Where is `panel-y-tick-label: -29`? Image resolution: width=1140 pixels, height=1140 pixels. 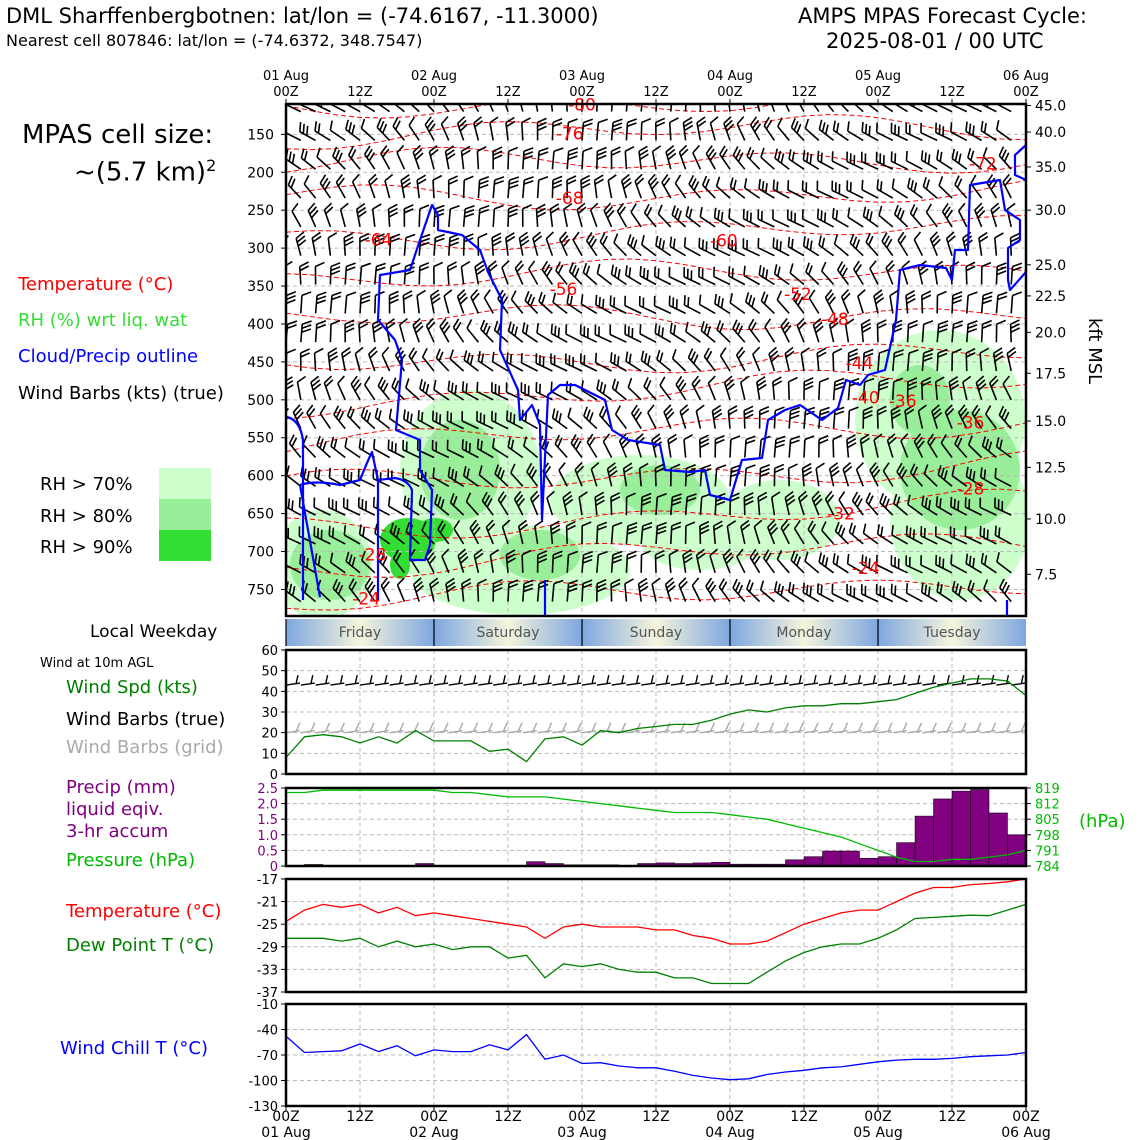 panel-y-tick-label: -29 is located at coordinates (267, 948).